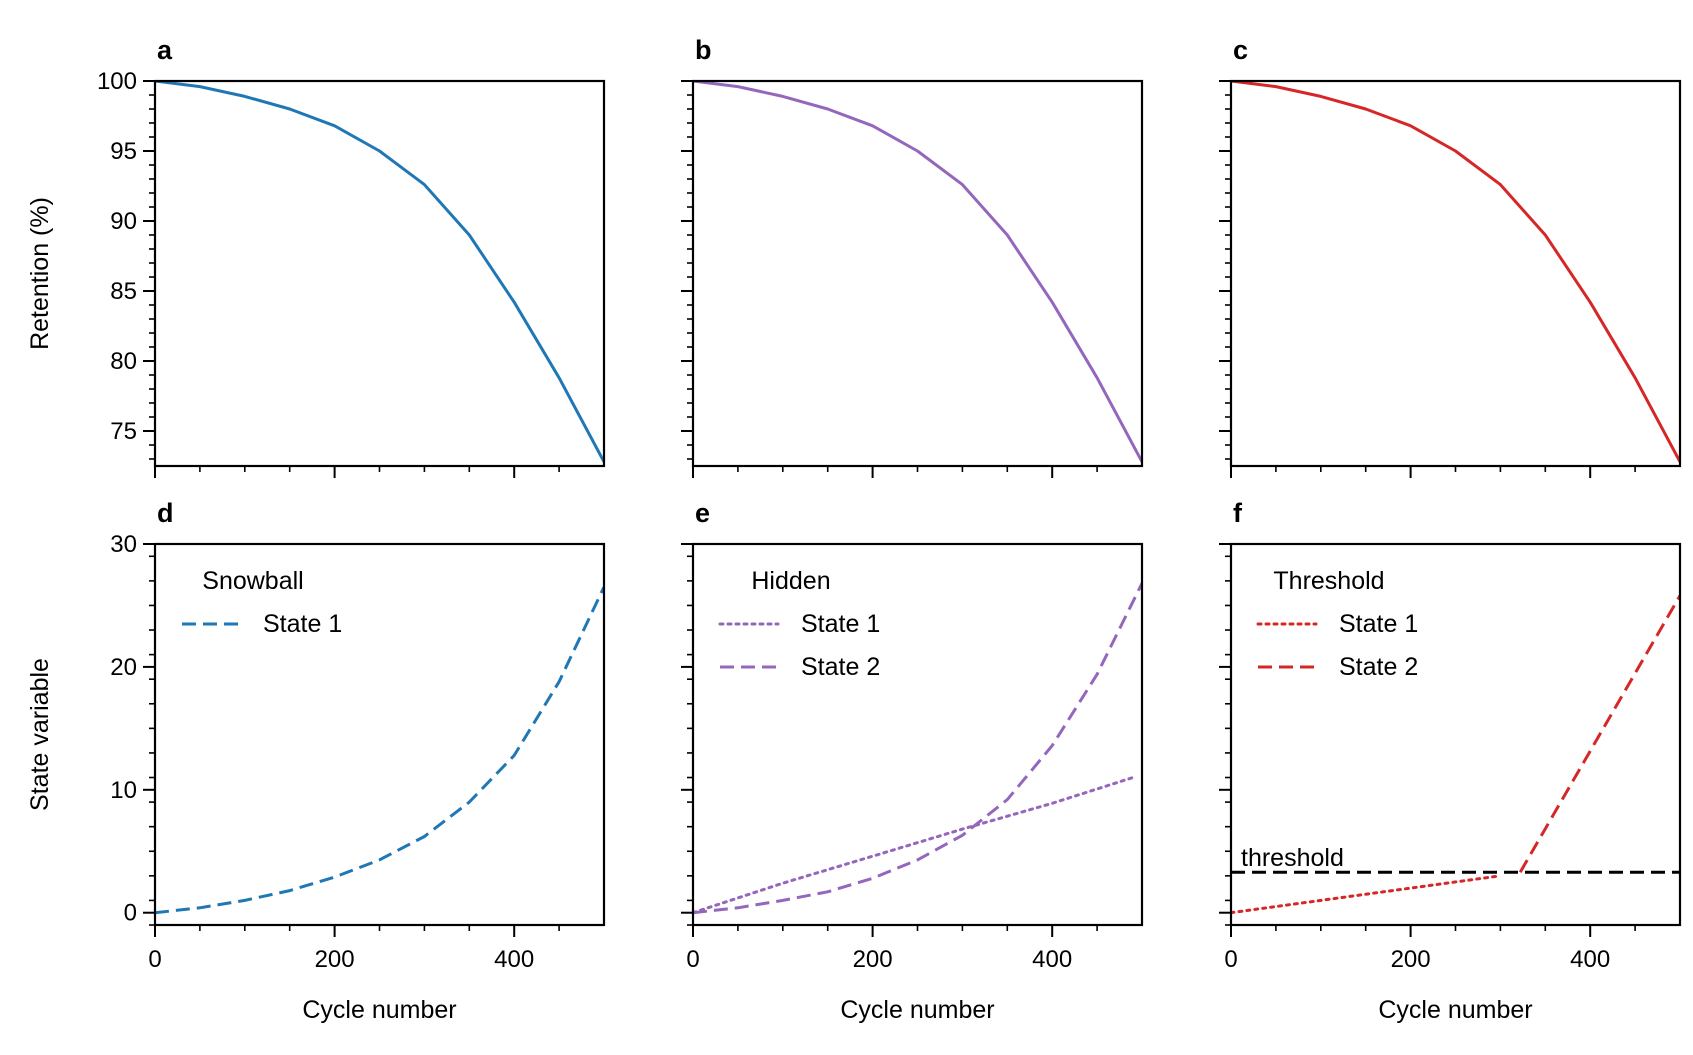 This screenshot has width=1693, height=1055. What do you see at coordinates (117, 81) in the screenshot?
I see `y-tick-label: 100` at bounding box center [117, 81].